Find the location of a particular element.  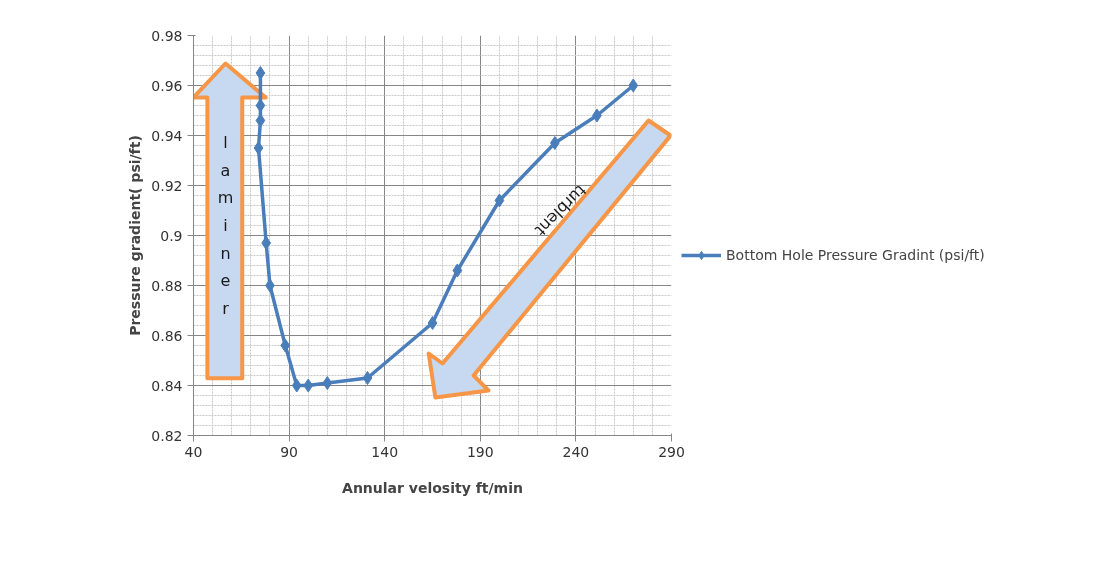

legend-label: Bottom Hole Pressure Gradint (psi/ft) is located at coordinates (855, 255).